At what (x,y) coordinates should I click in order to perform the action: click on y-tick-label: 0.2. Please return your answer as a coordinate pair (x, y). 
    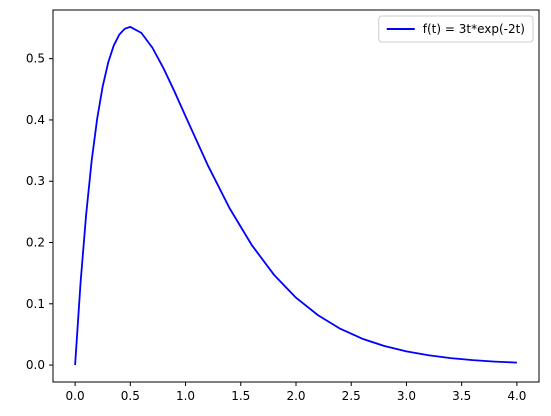
    Looking at the image, I should click on (35, 243).